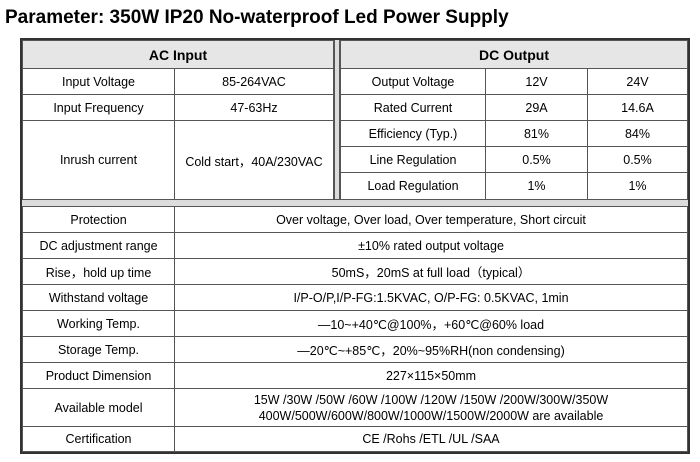 The height and width of the screenshot is (462, 700). What do you see at coordinates (637, 186) in the screenshot?
I see `dc-24v-load-regulation: 1%` at bounding box center [637, 186].